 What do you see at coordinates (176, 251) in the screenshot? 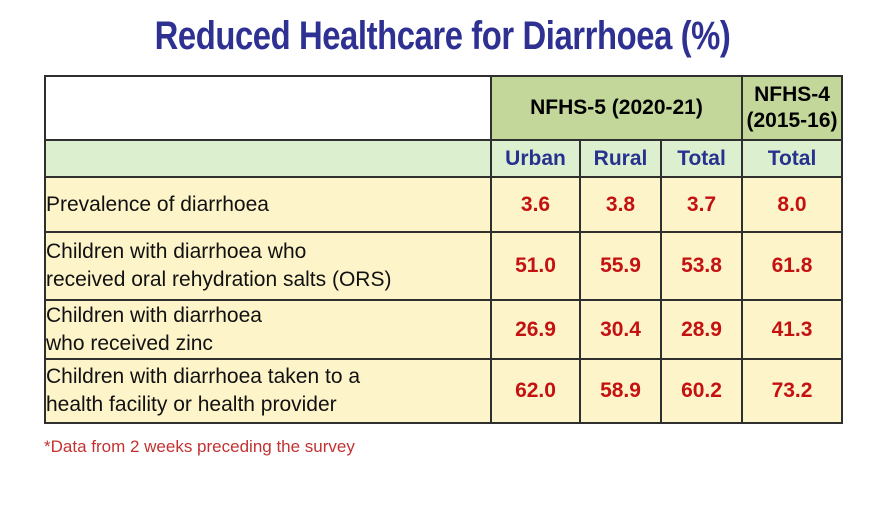
I see `row-label-line1: Children with diarrhoea who` at bounding box center [176, 251].